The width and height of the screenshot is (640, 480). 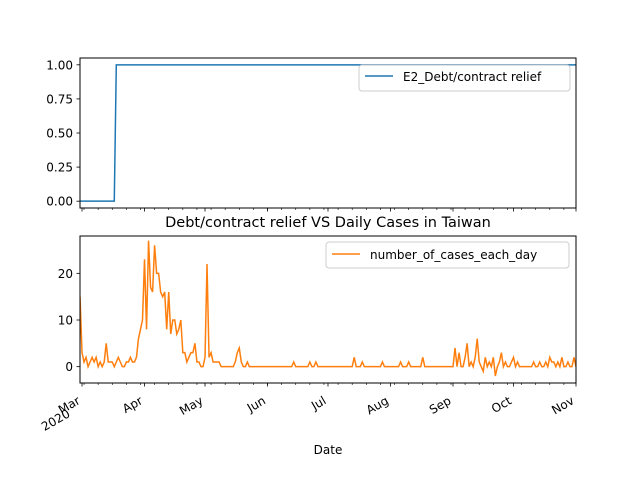 What do you see at coordinates (453, 255) in the screenshot?
I see `bottom-legend-label: number_of_cases_each_day` at bounding box center [453, 255].